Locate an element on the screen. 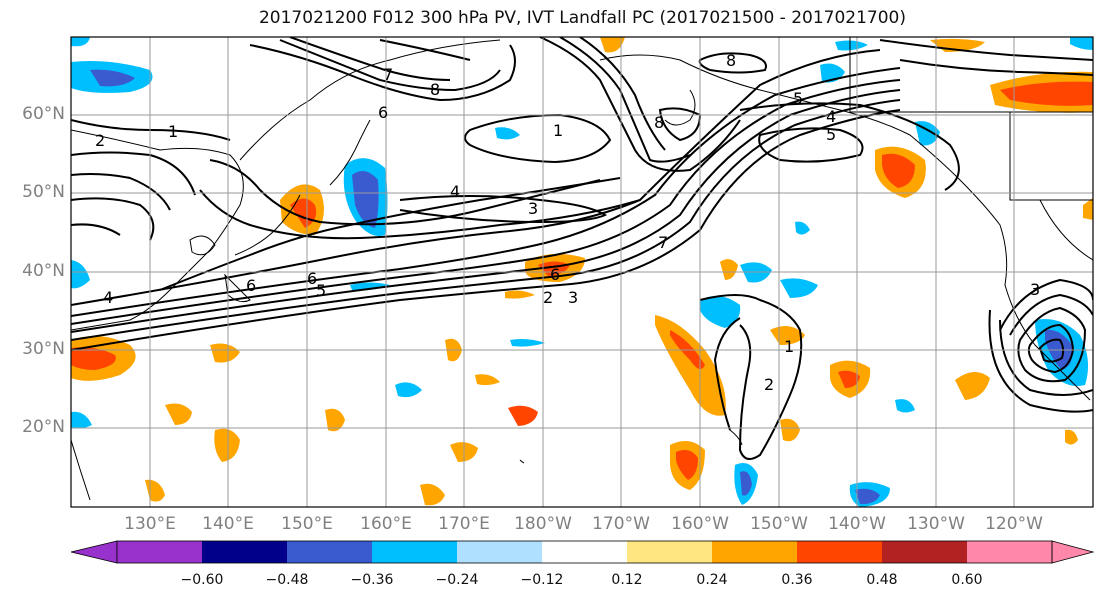 The height and width of the screenshot is (601, 1105). colorbar-tick-label: 0.24 is located at coordinates (712, 580).